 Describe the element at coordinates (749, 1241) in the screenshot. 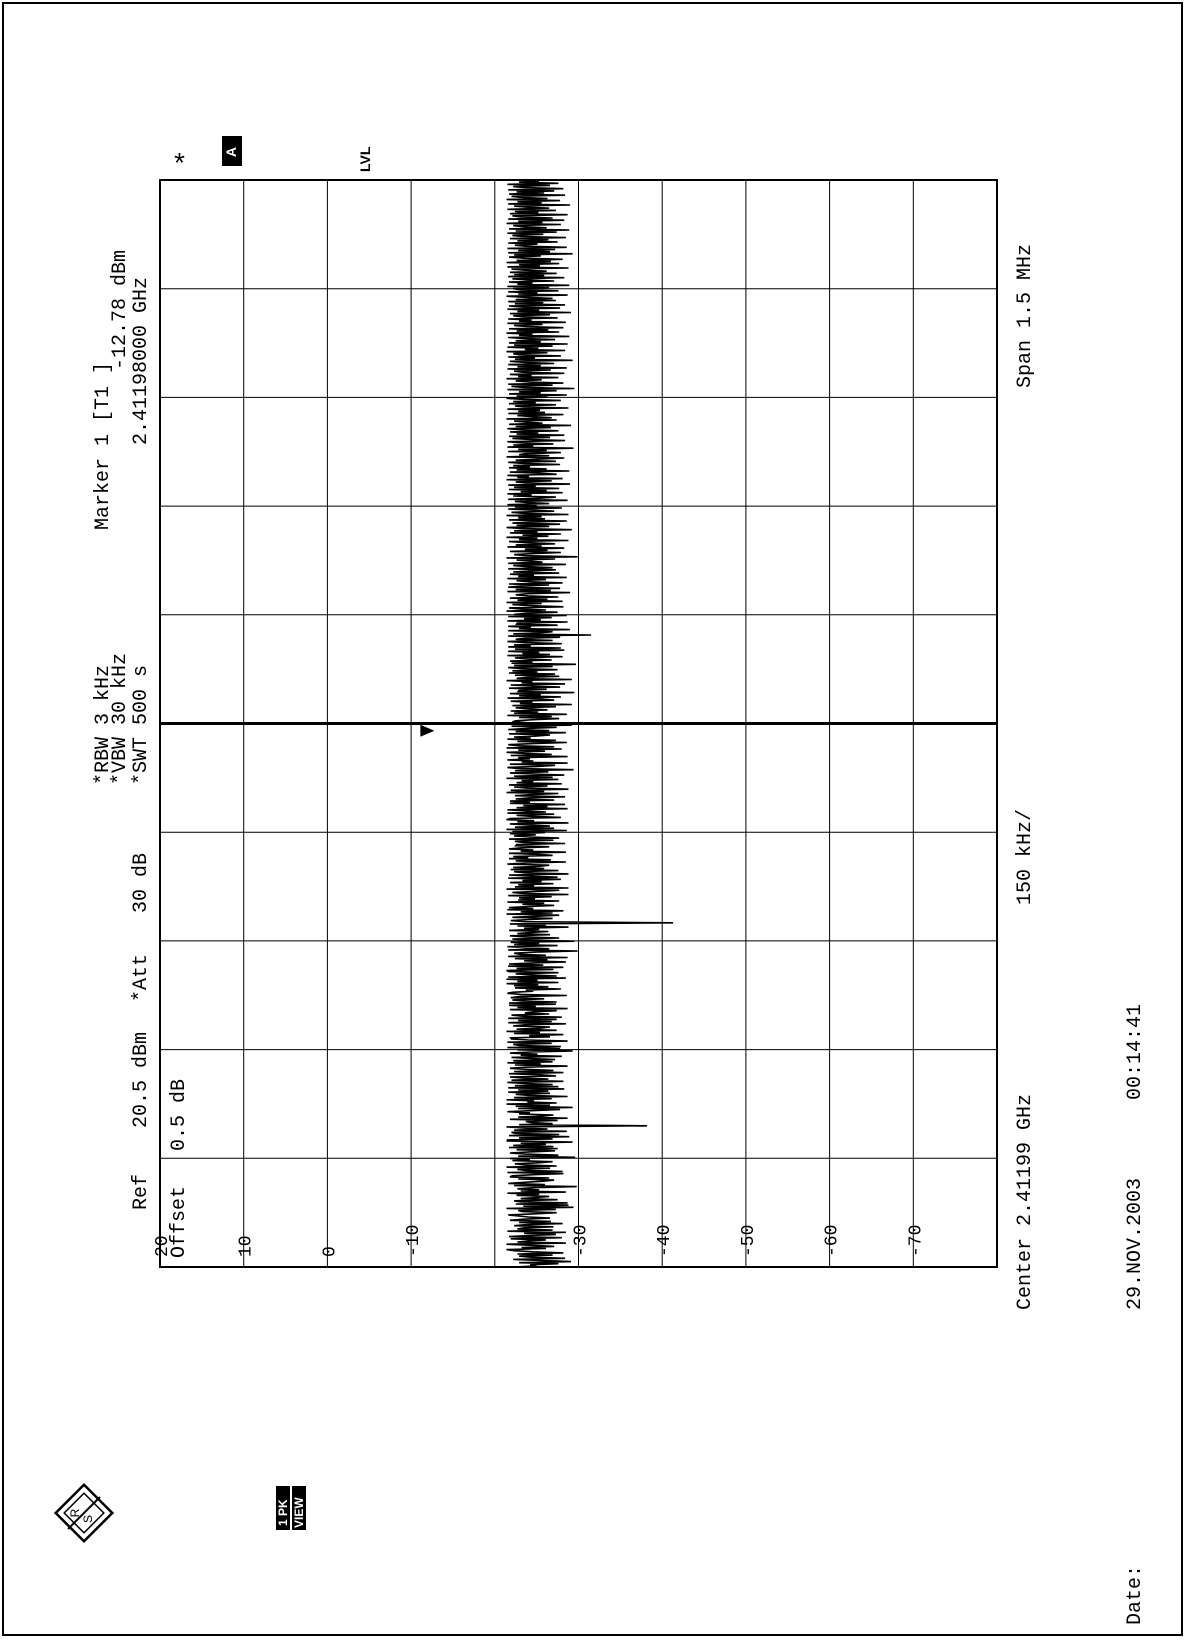

I see `y-tick-label: -50` at that location.